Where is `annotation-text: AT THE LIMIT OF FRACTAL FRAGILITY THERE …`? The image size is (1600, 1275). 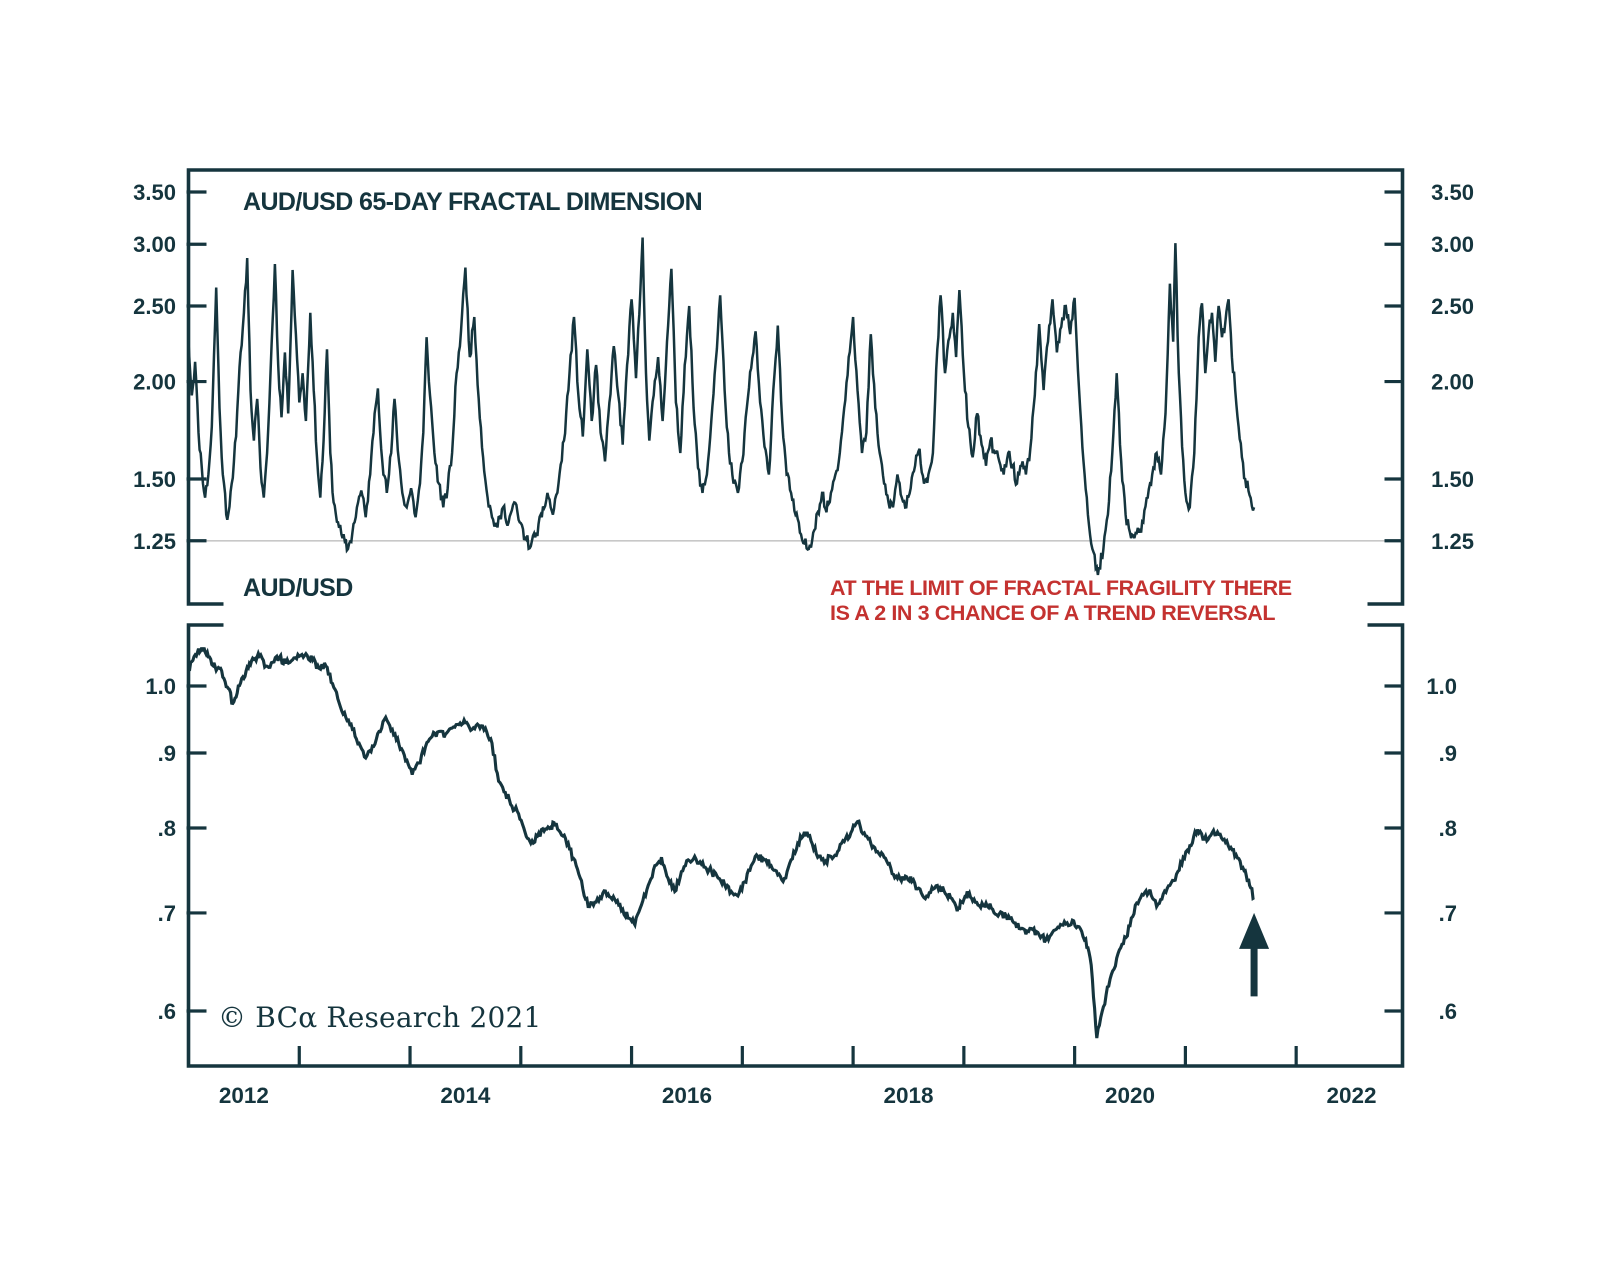 annotation-text: AT THE LIMIT OF FRACTAL FRAGILITY THERE … is located at coordinates (1061, 601).